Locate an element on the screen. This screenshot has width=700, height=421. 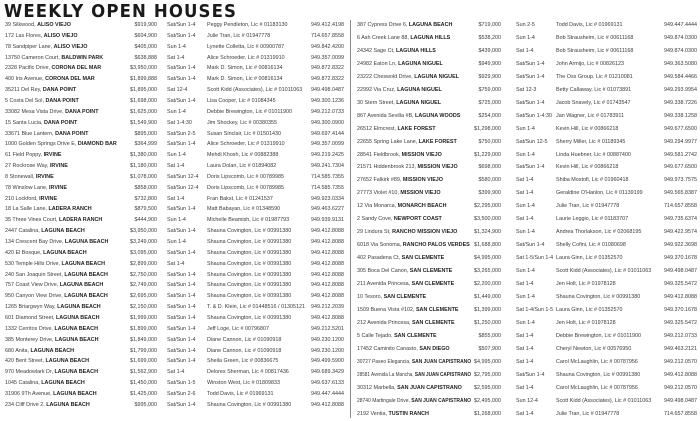
open-house-times: Sat/Sun 12-5 is located at coordinates (532, 141).